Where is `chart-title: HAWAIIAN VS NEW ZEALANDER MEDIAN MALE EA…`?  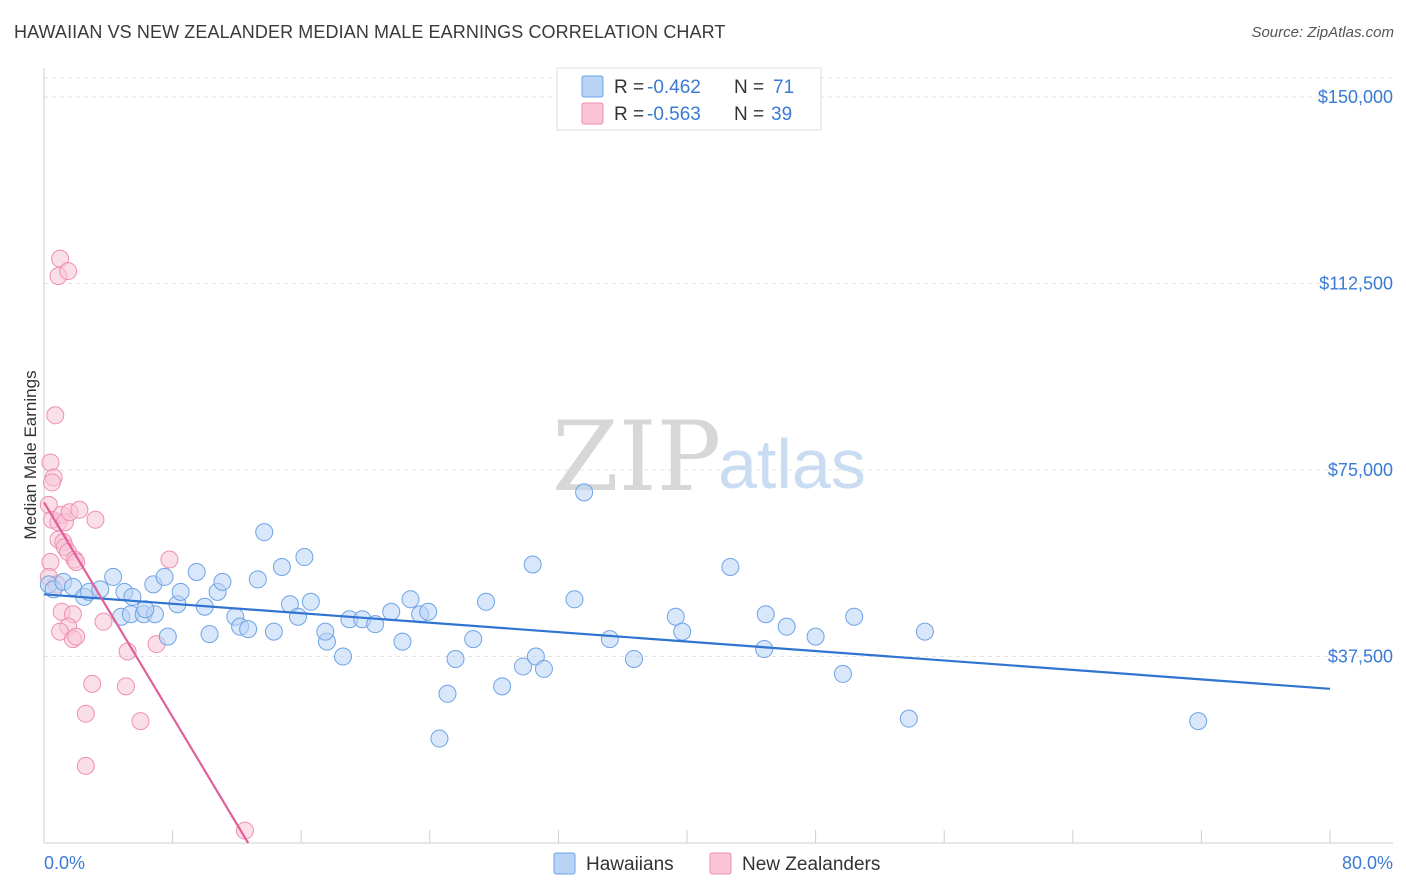
chart-title: HAWAIIAN VS NEW ZEALANDER MEDIAN MALE EA… is located at coordinates (370, 32).